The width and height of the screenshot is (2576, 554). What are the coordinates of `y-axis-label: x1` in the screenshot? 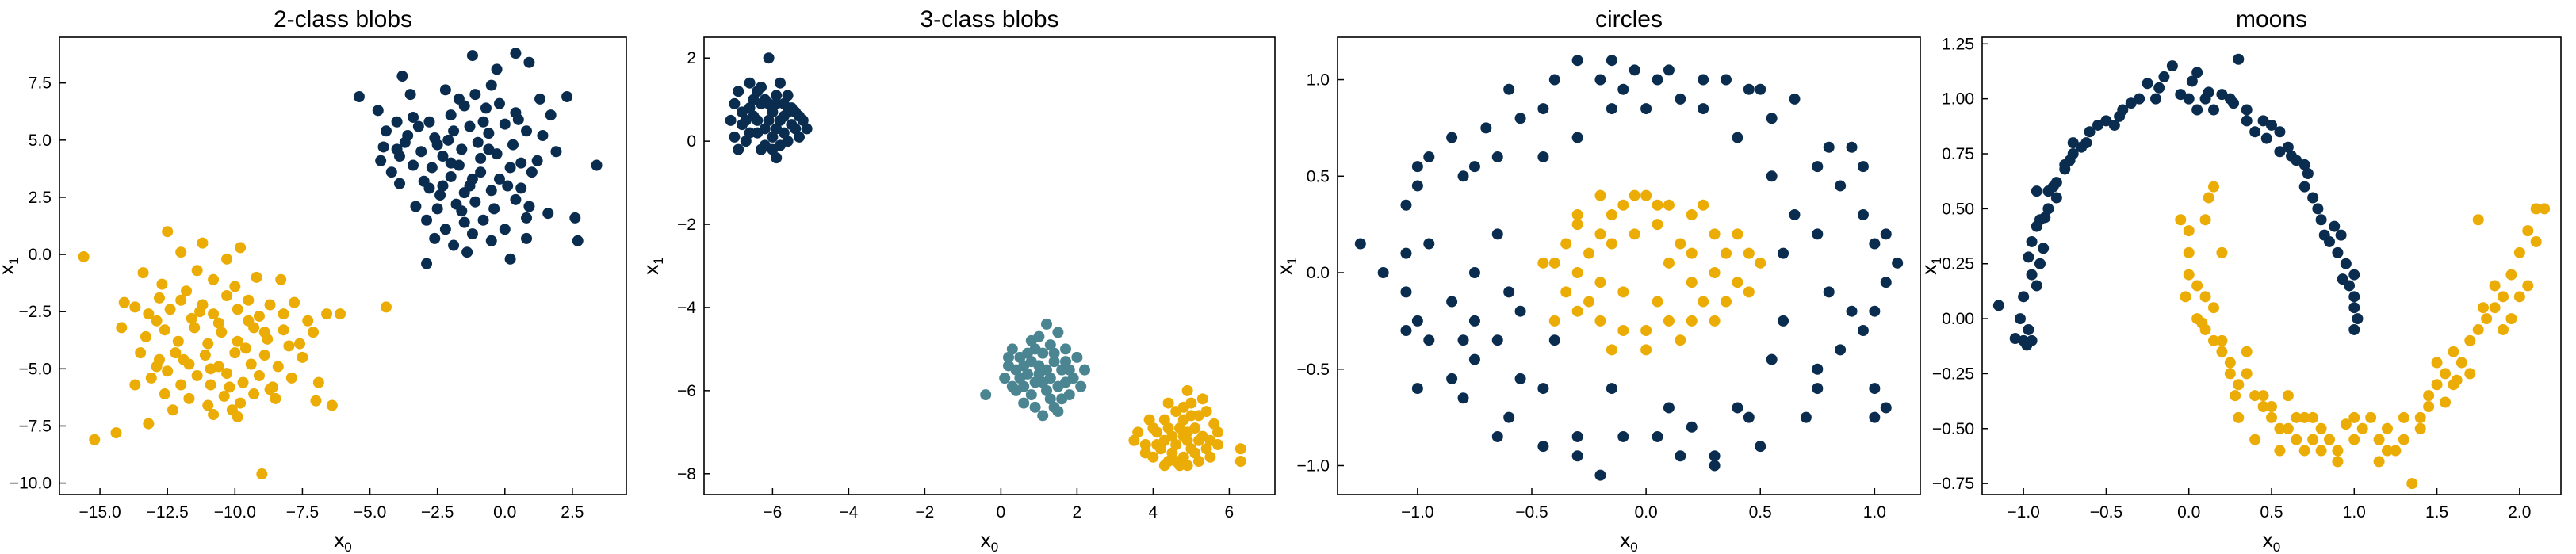 It's located at (652, 265).